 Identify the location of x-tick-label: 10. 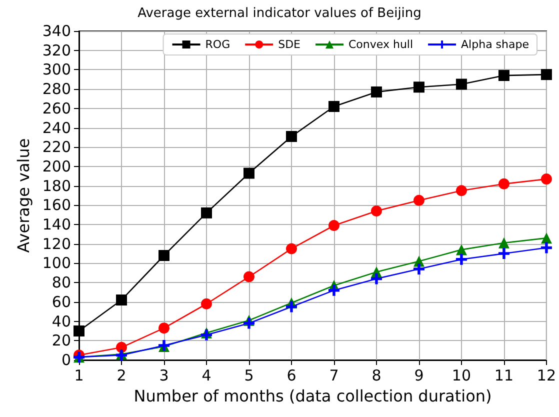
(462, 375).